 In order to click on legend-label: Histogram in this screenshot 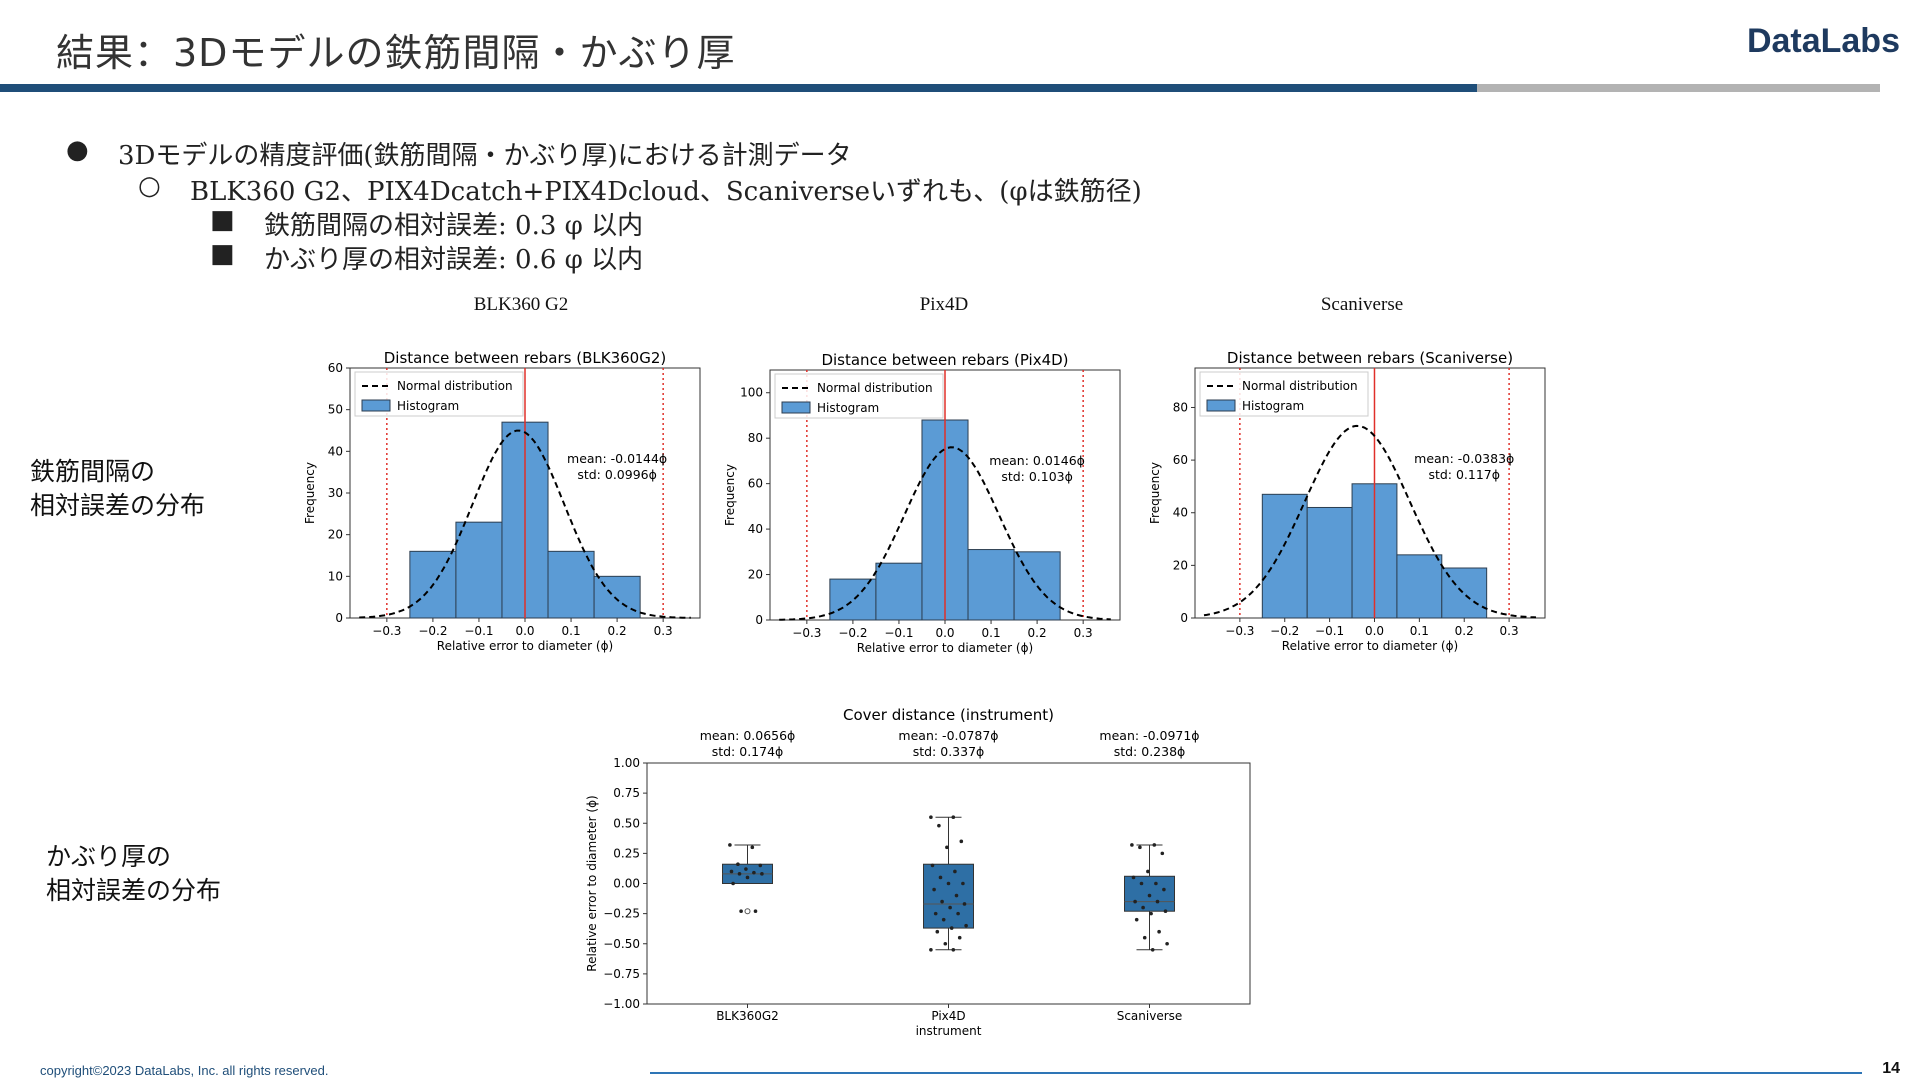, I will do `click(1273, 406)`.